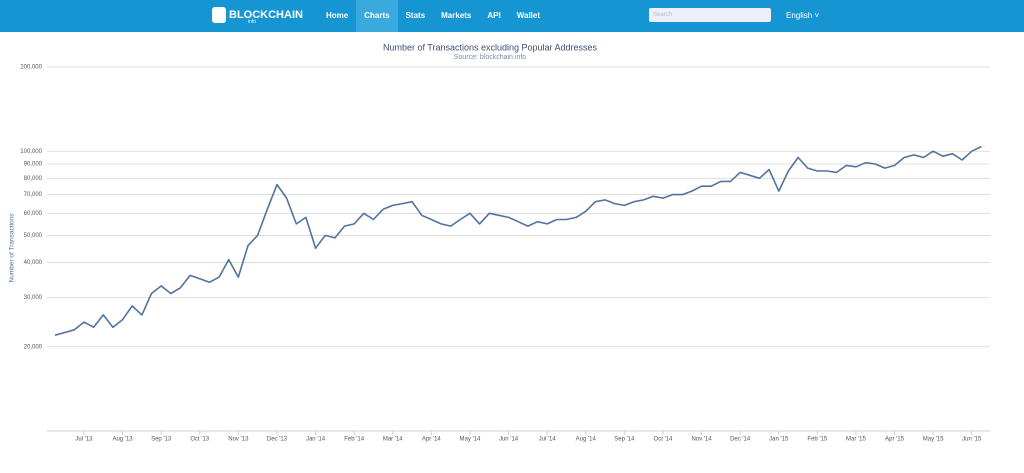 This screenshot has height=473, width=1024. I want to click on y-tick-label: 50,000, so click(33, 236).